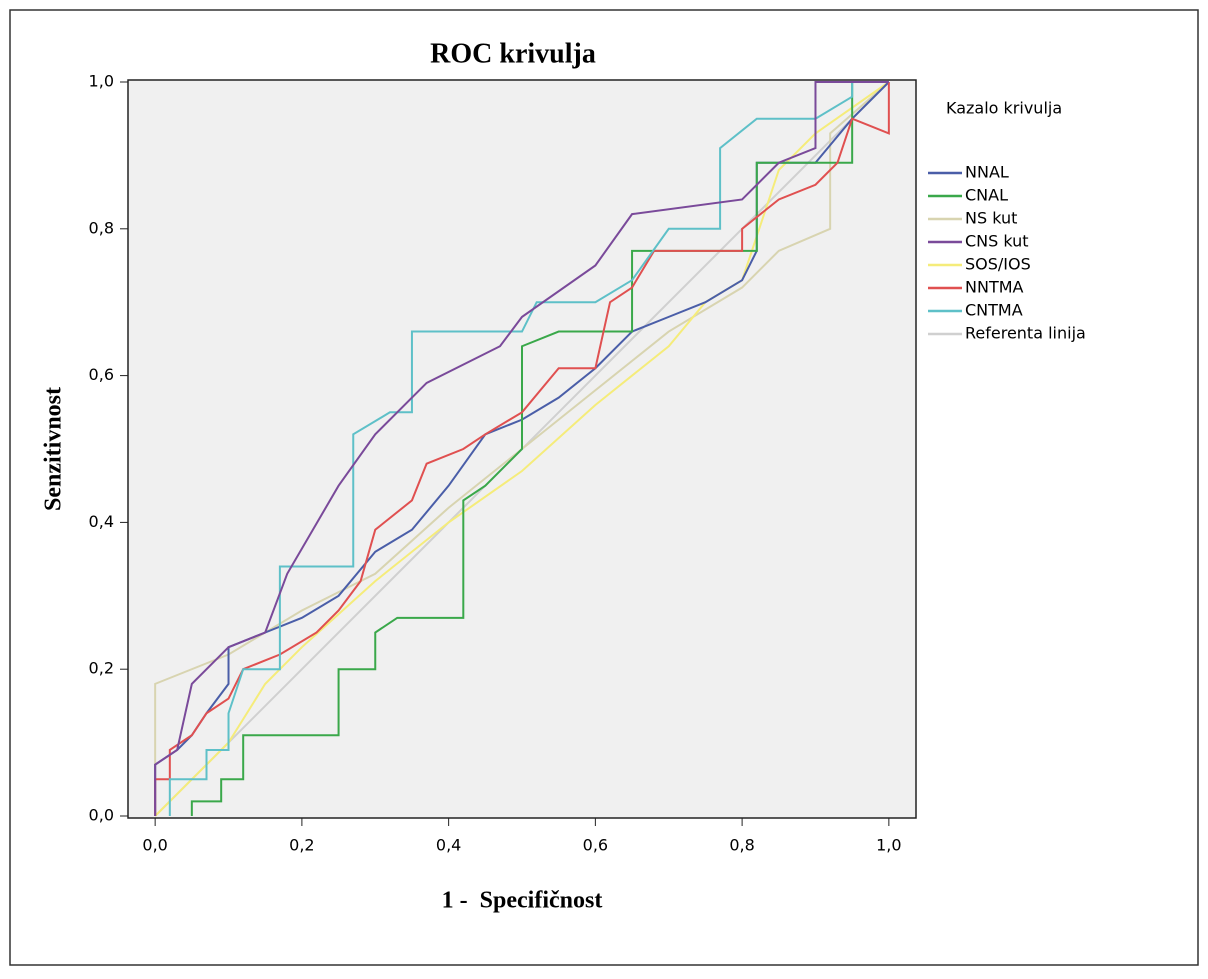  What do you see at coordinates (994, 287) in the screenshot?
I see `legend-label: NNTMA` at bounding box center [994, 287].